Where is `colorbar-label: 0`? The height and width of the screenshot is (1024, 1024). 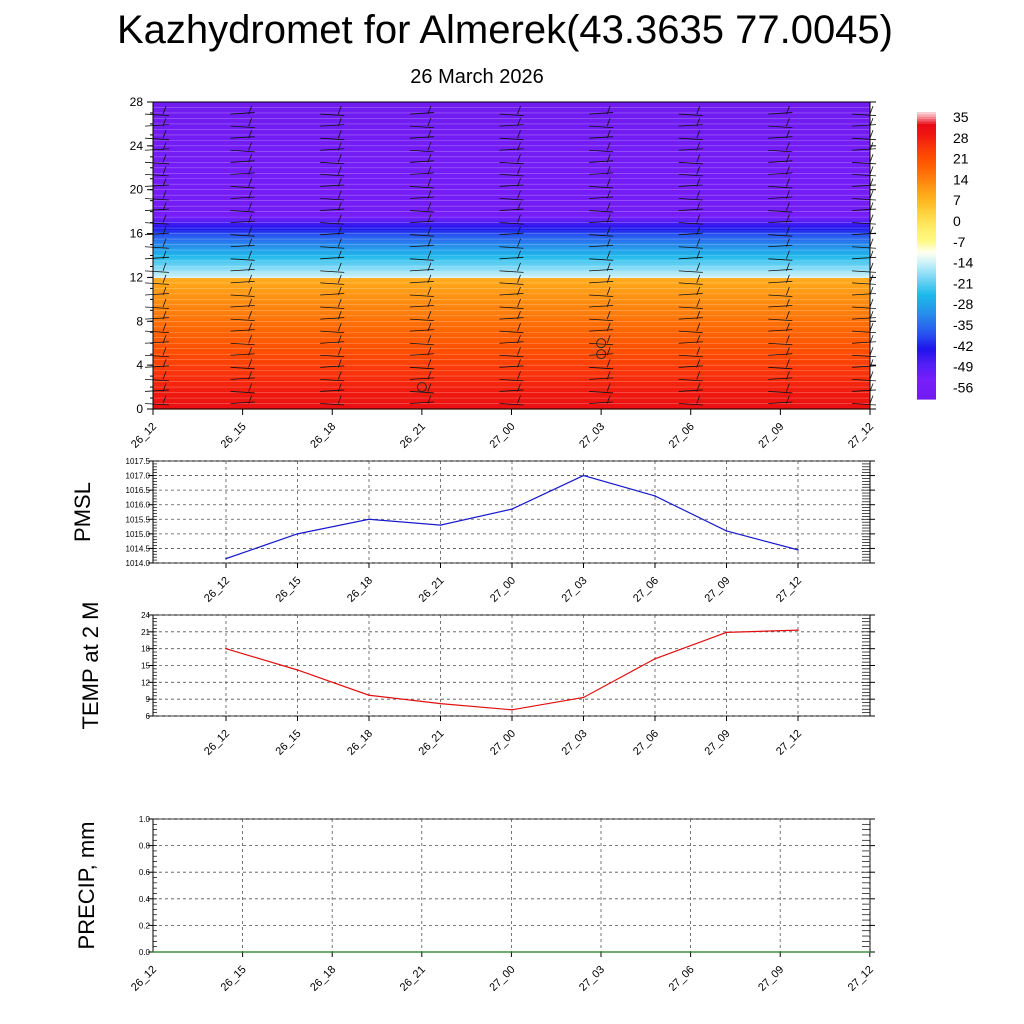 colorbar-label: 0 is located at coordinates (957, 221).